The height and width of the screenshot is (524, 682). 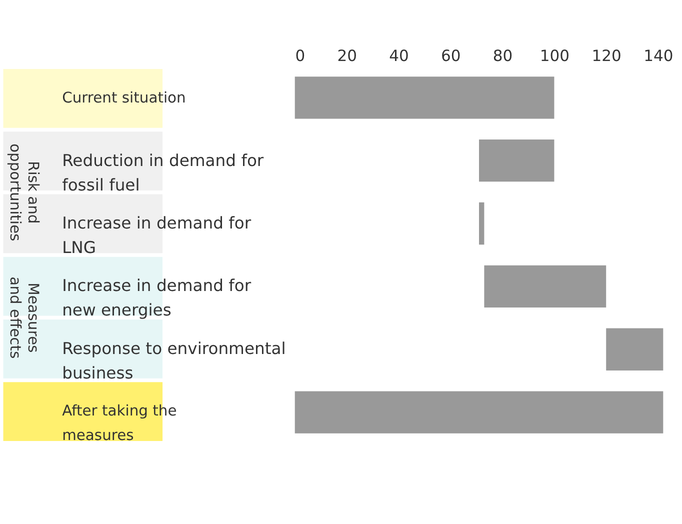 I want to click on text: Risk and opportunities, so click(x=24, y=193).